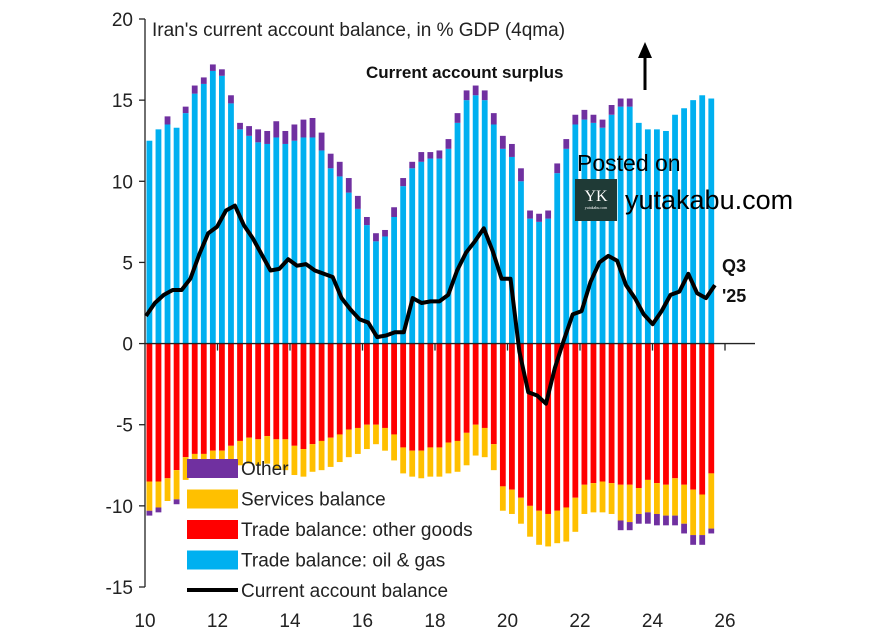 This screenshot has width=872, height=643. What do you see at coordinates (217, 621) in the screenshot?
I see `x-tick-label: 12` at bounding box center [217, 621].